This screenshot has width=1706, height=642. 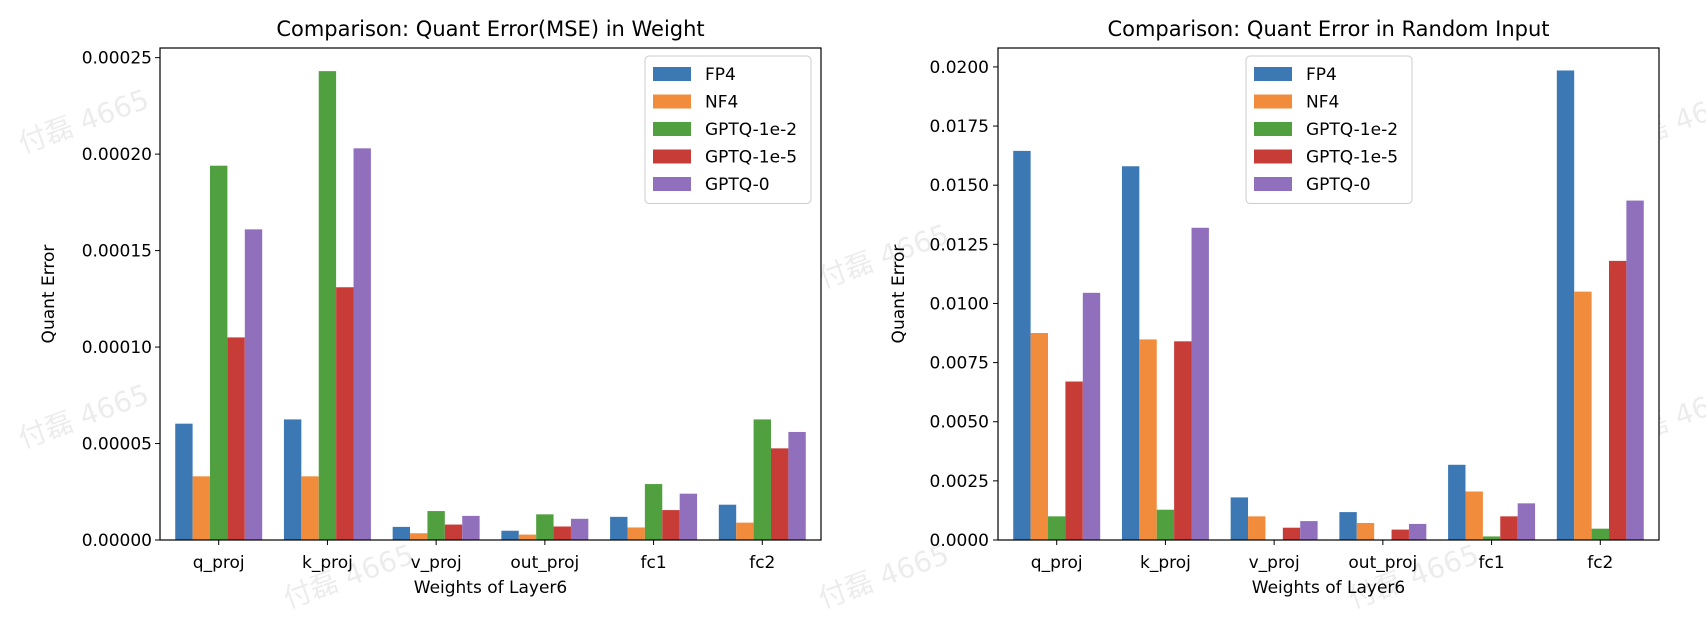 I want to click on y-tick-label: 0.00020, so click(x=117, y=155).